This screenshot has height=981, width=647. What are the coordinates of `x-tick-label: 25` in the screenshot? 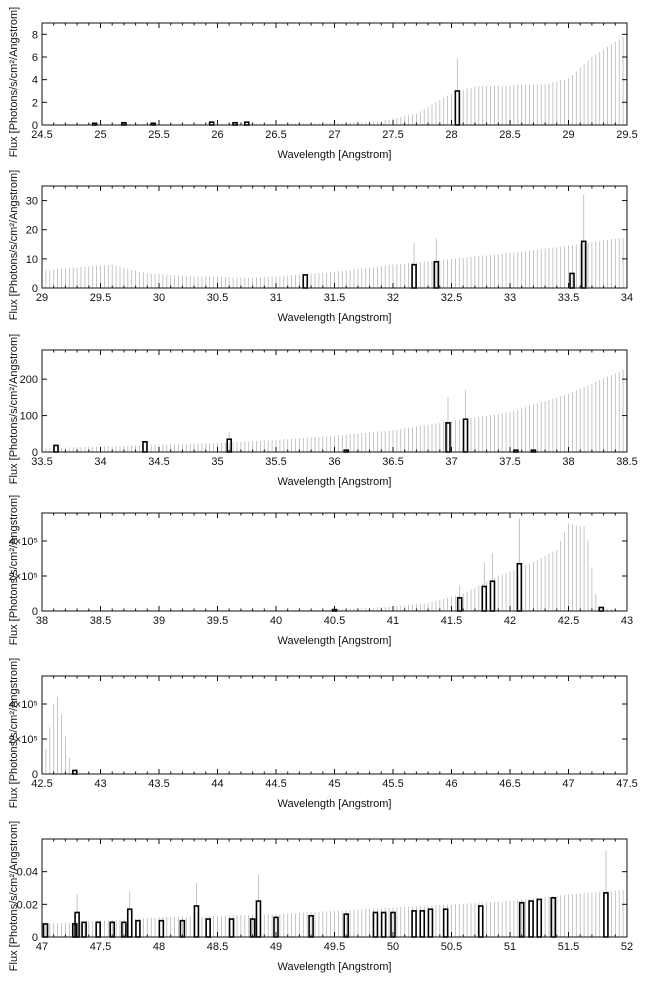 It's located at (100, 135).